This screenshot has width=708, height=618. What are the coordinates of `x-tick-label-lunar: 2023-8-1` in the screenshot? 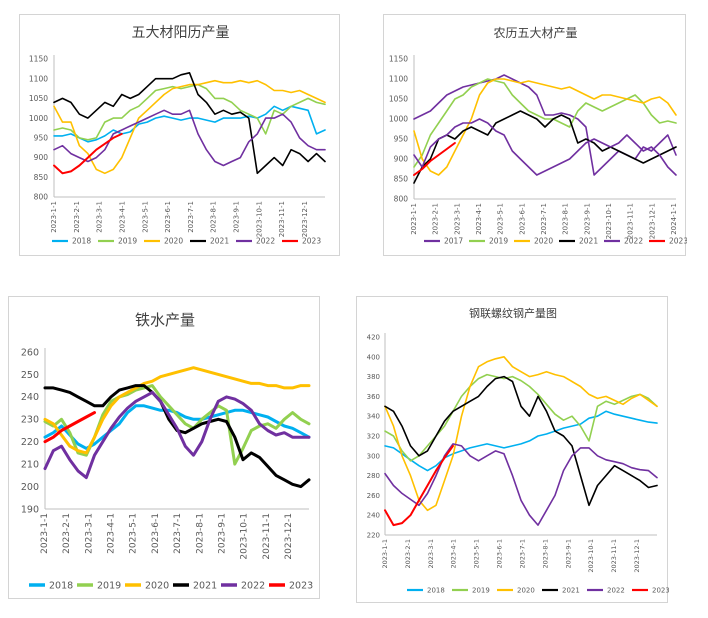 It's located at (566, 219).